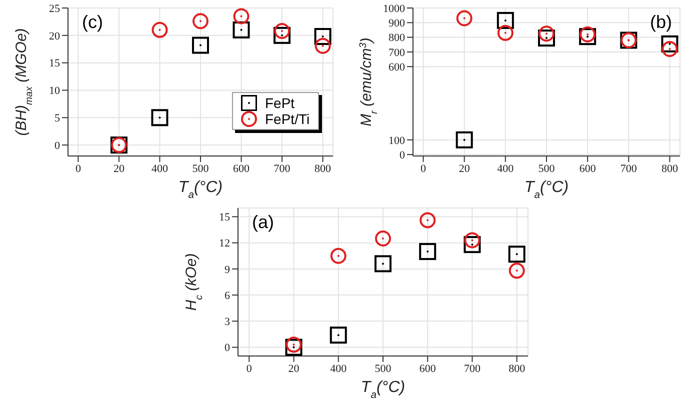 Image resolution: width=692 pixels, height=401 pixels. I want to click on y-tick-label: 100, so click(397, 140).